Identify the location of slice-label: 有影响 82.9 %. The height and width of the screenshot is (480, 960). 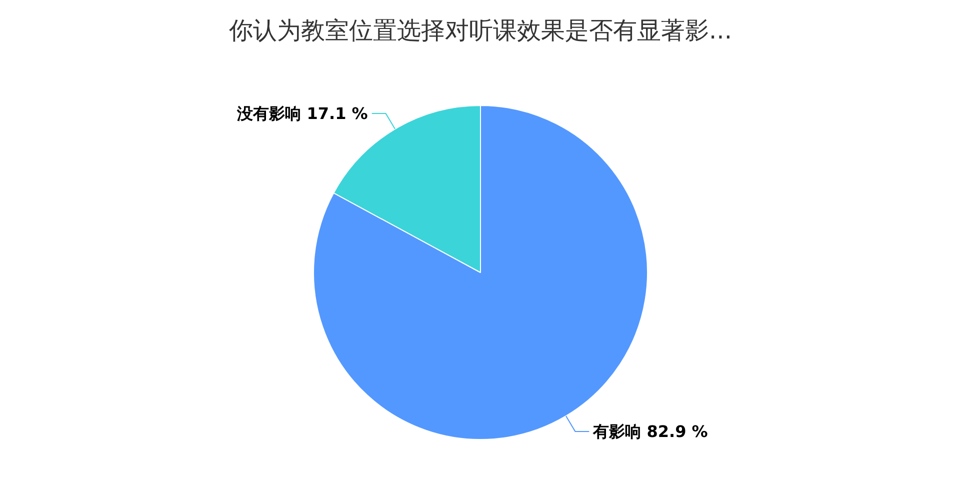
(650, 431).